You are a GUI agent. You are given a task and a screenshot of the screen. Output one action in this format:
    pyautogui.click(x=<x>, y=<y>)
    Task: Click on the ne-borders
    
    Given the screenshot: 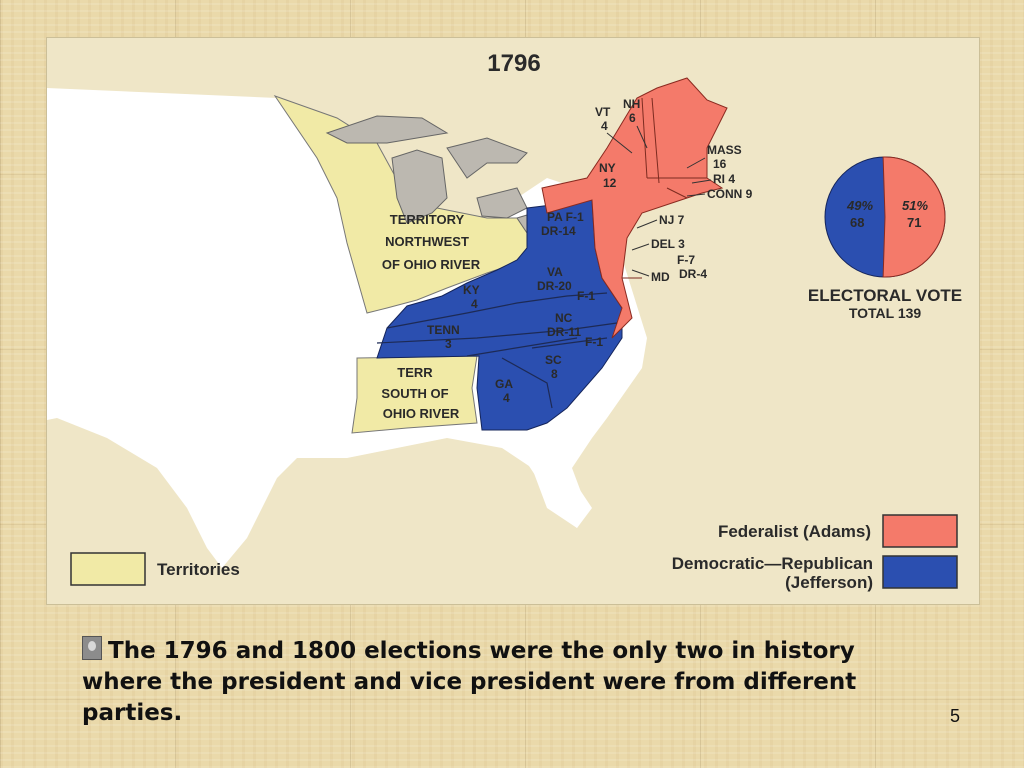 What is the action you would take?
    pyautogui.click(x=664, y=188)
    